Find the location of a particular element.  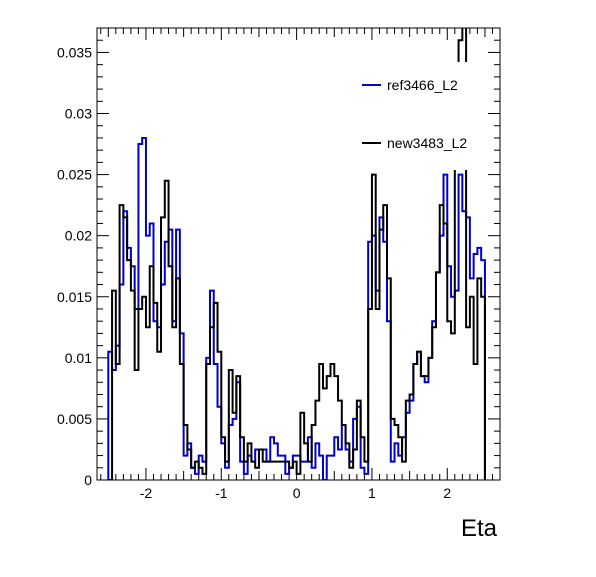

y-tick-label: 0.03 is located at coordinates (78, 114).